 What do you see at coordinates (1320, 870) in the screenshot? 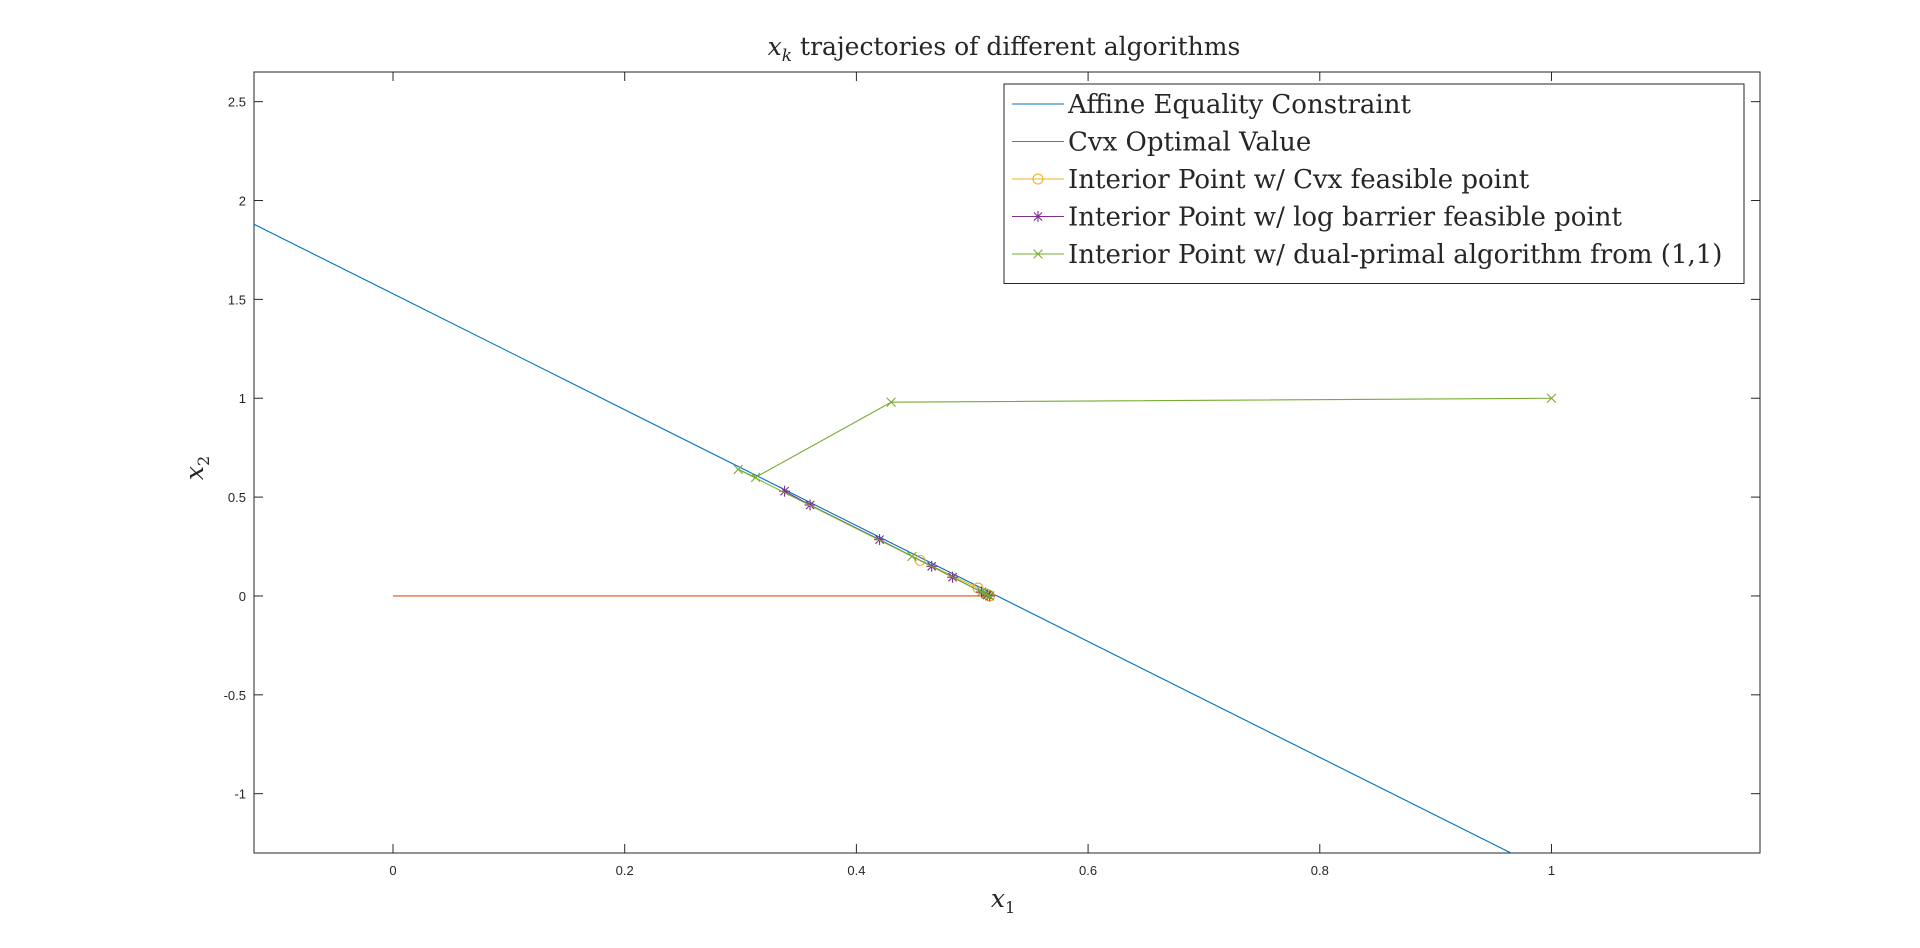
I see `x-tick-label: 0.8` at bounding box center [1320, 870].